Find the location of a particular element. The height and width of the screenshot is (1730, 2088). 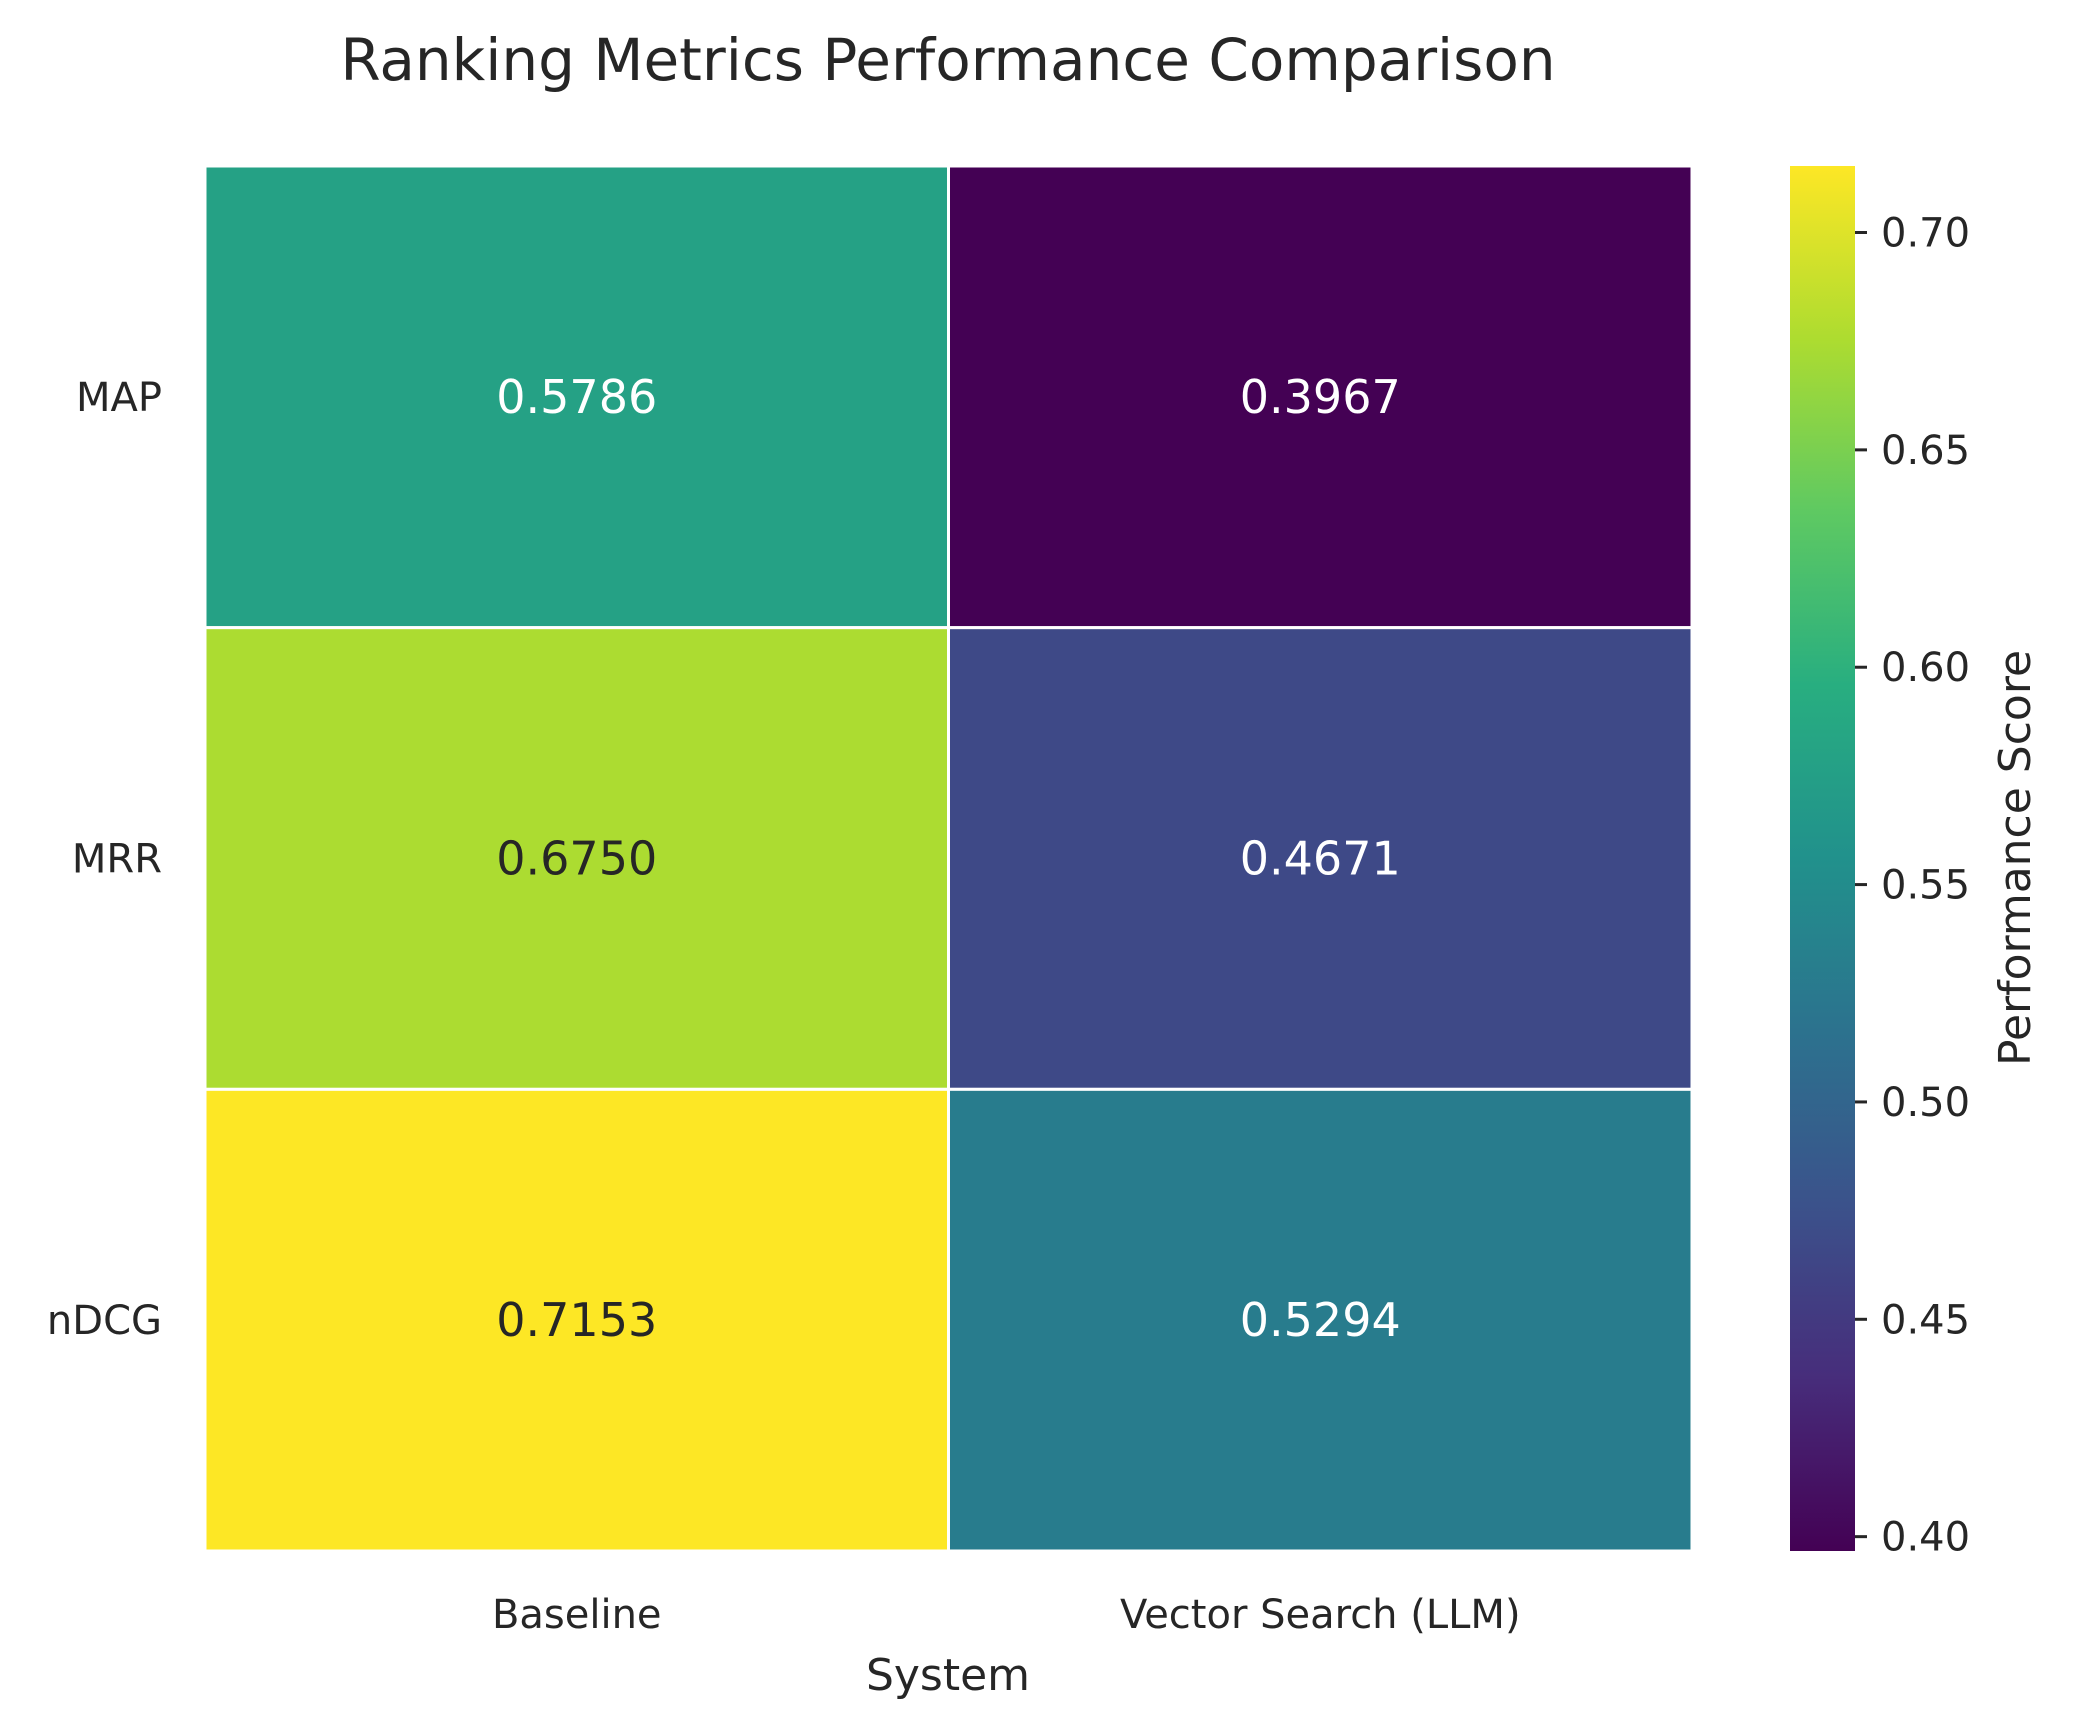

cell-value-label: 0.3967 is located at coordinates (1320, 397).